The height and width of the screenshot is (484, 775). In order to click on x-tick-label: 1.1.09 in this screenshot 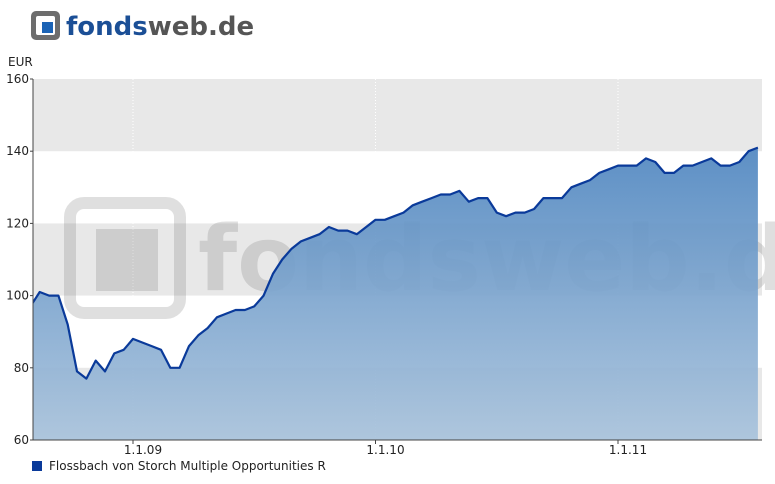, I will do `click(143, 450)`.